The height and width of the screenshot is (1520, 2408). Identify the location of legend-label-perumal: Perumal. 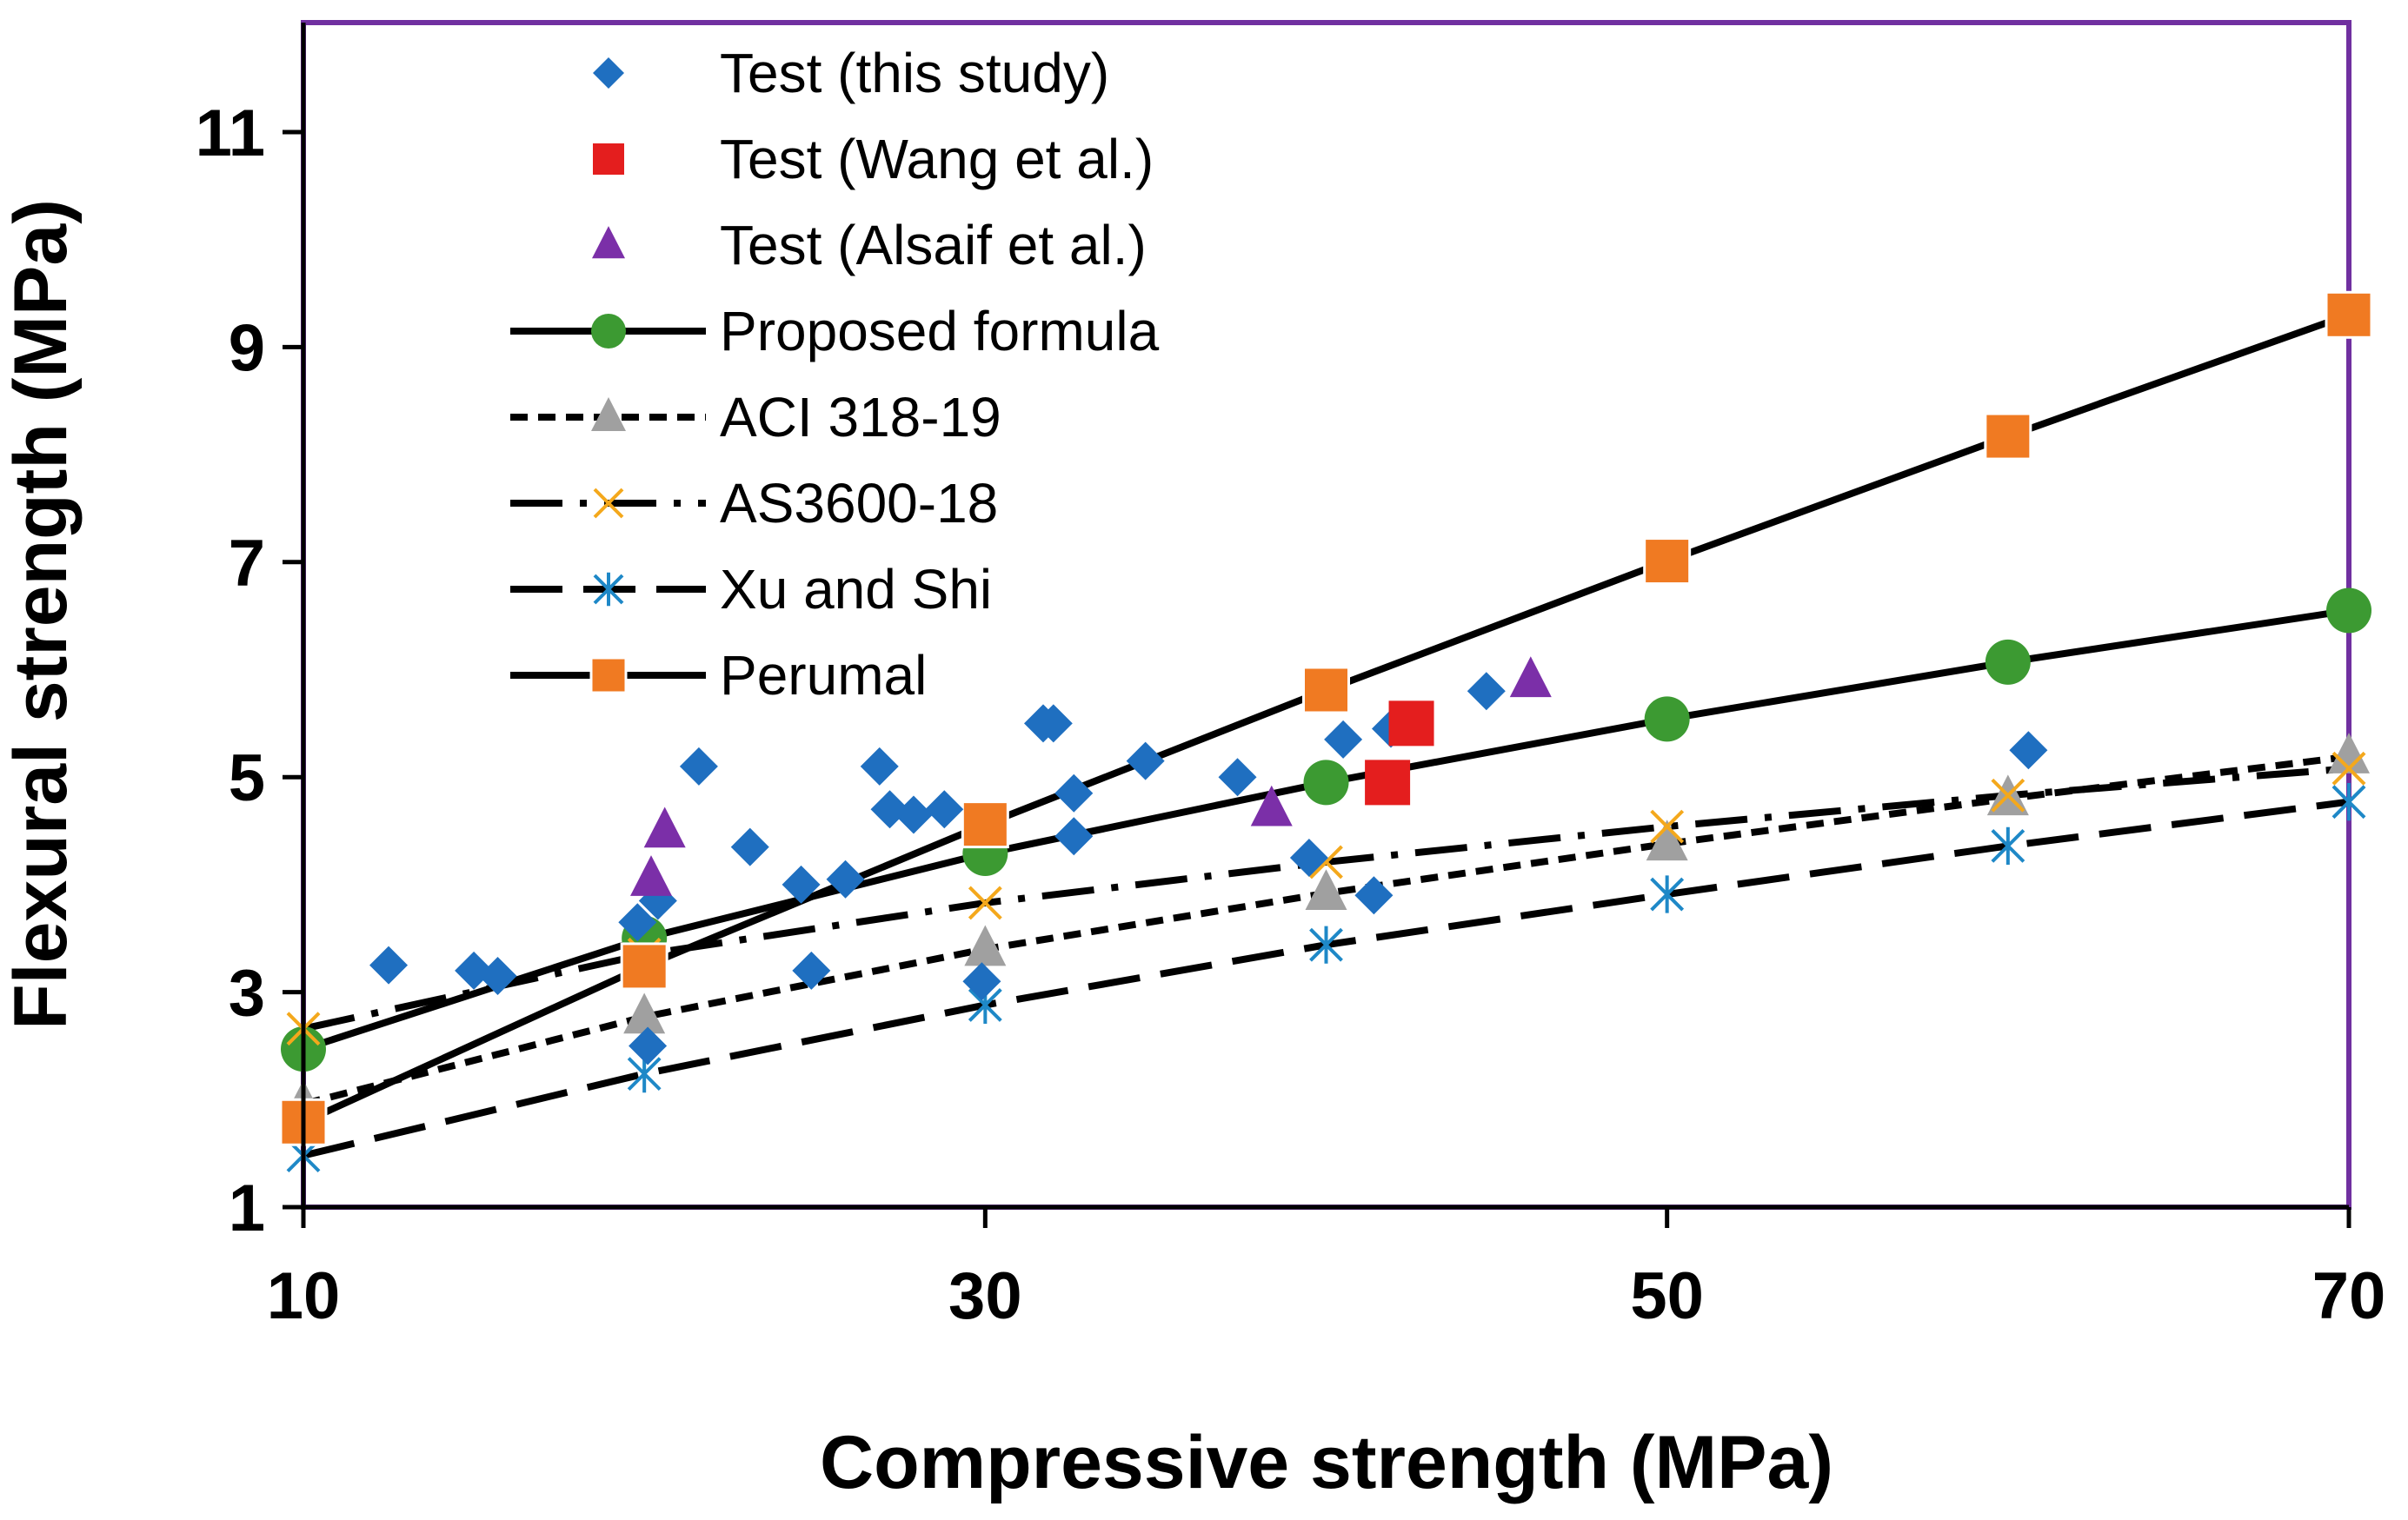
(823, 676).